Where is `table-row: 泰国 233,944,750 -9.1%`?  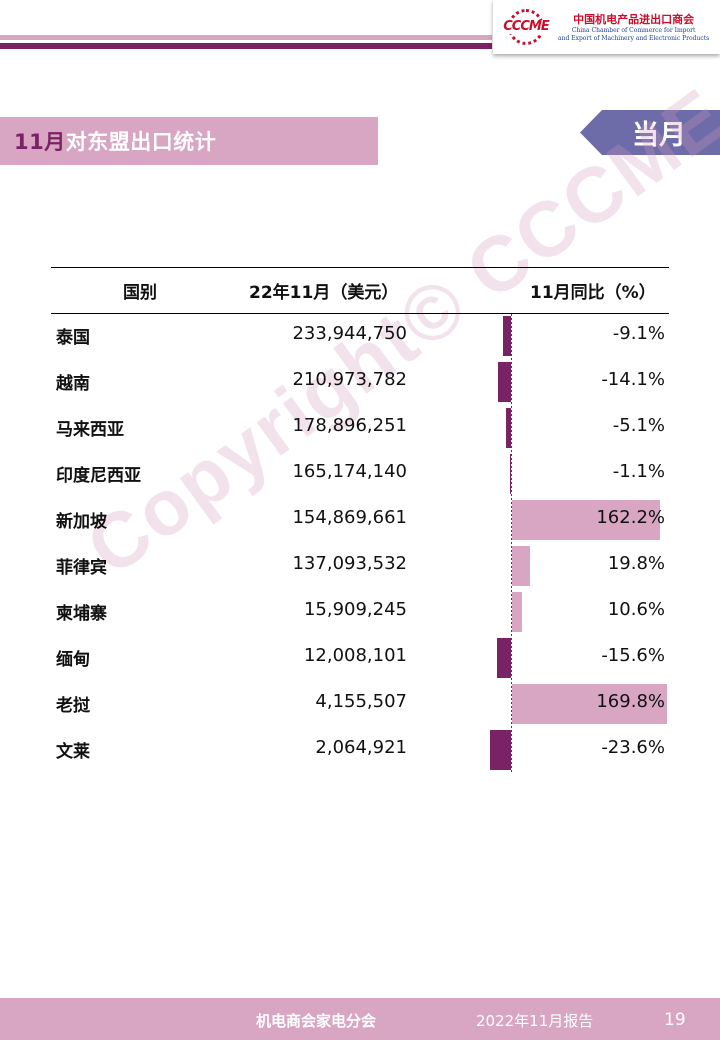
table-row: 泰国 233,944,750 -9.1% is located at coordinates (360, 336).